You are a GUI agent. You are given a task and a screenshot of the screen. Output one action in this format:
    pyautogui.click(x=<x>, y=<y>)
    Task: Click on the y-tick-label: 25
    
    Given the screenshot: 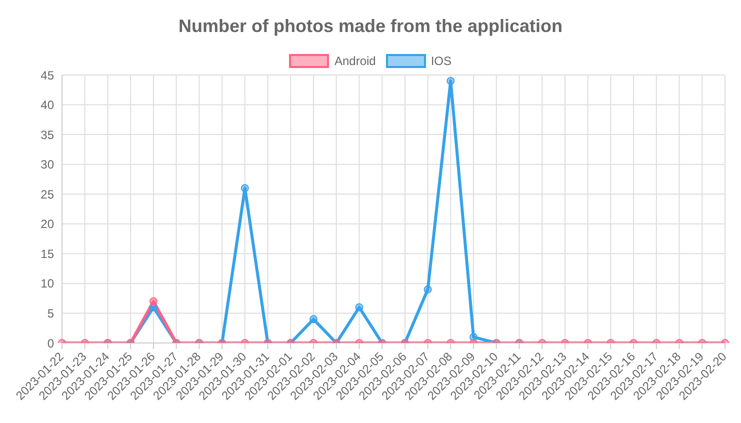 What is the action you would take?
    pyautogui.click(x=47, y=194)
    